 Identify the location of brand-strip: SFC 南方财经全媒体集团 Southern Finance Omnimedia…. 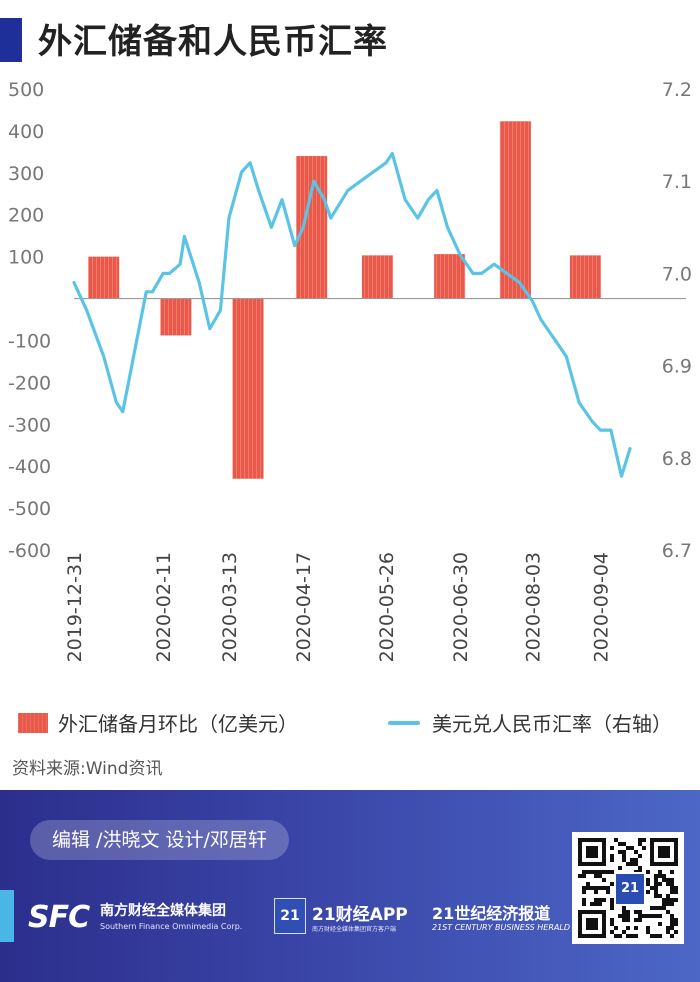
(300, 920).